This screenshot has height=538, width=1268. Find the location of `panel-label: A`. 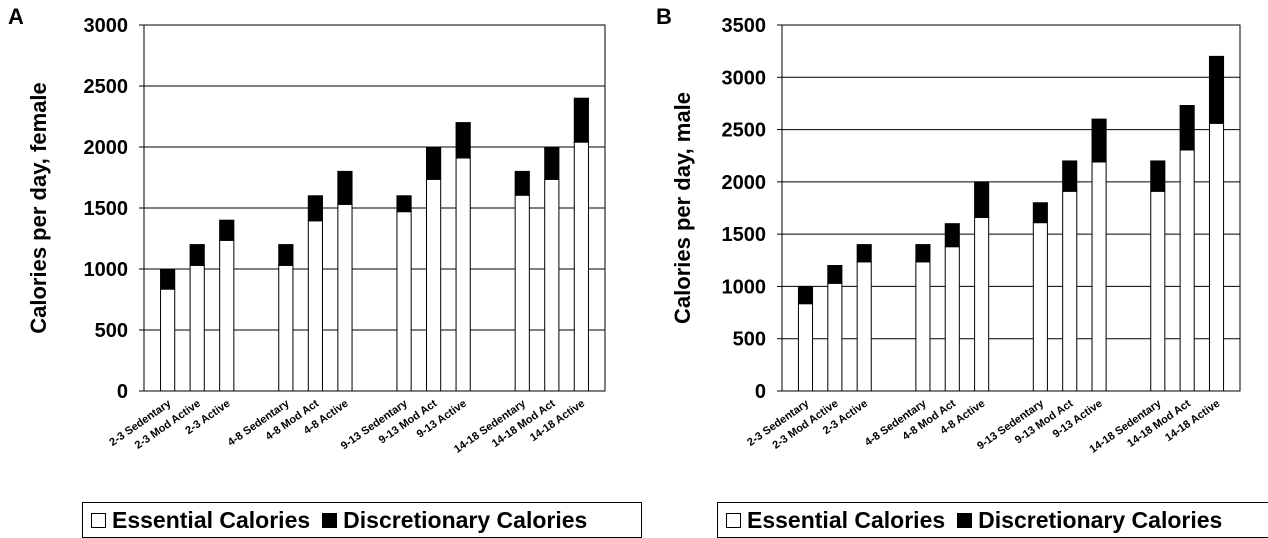

panel-label: A is located at coordinates (16, 16).